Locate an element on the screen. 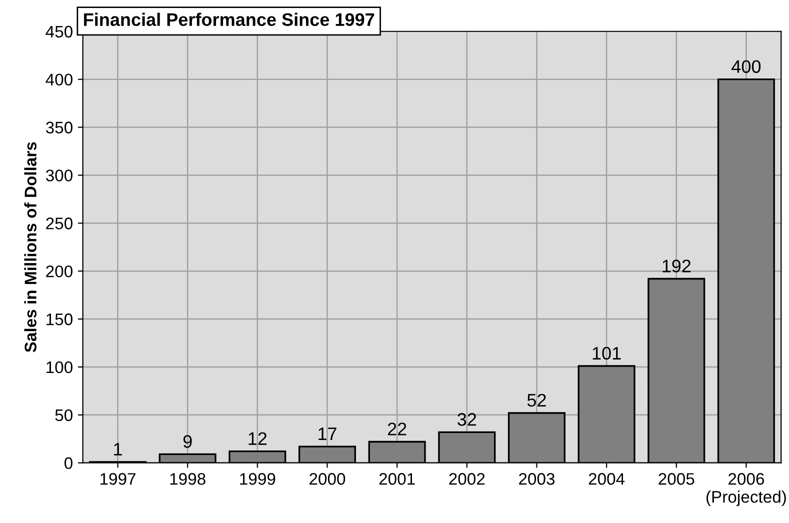 This screenshot has height=523, width=789. data-label: 32 is located at coordinates (467, 419).